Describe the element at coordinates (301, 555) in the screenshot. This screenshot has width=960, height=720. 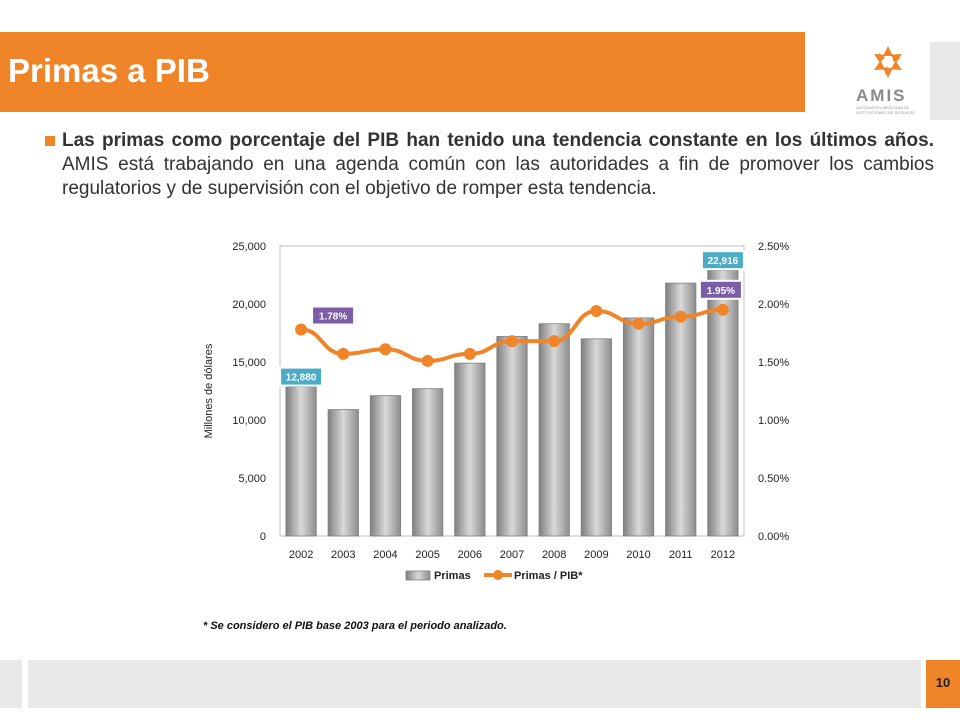
I see `x-tick-label: 2002` at that location.